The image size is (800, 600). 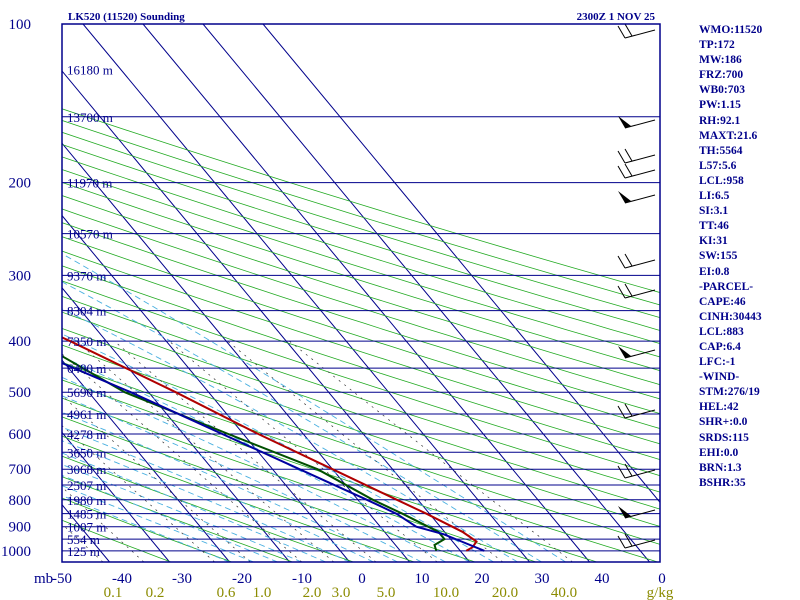 I want to click on sounding-index-item: EHI:0.0, so click(x=719, y=452).